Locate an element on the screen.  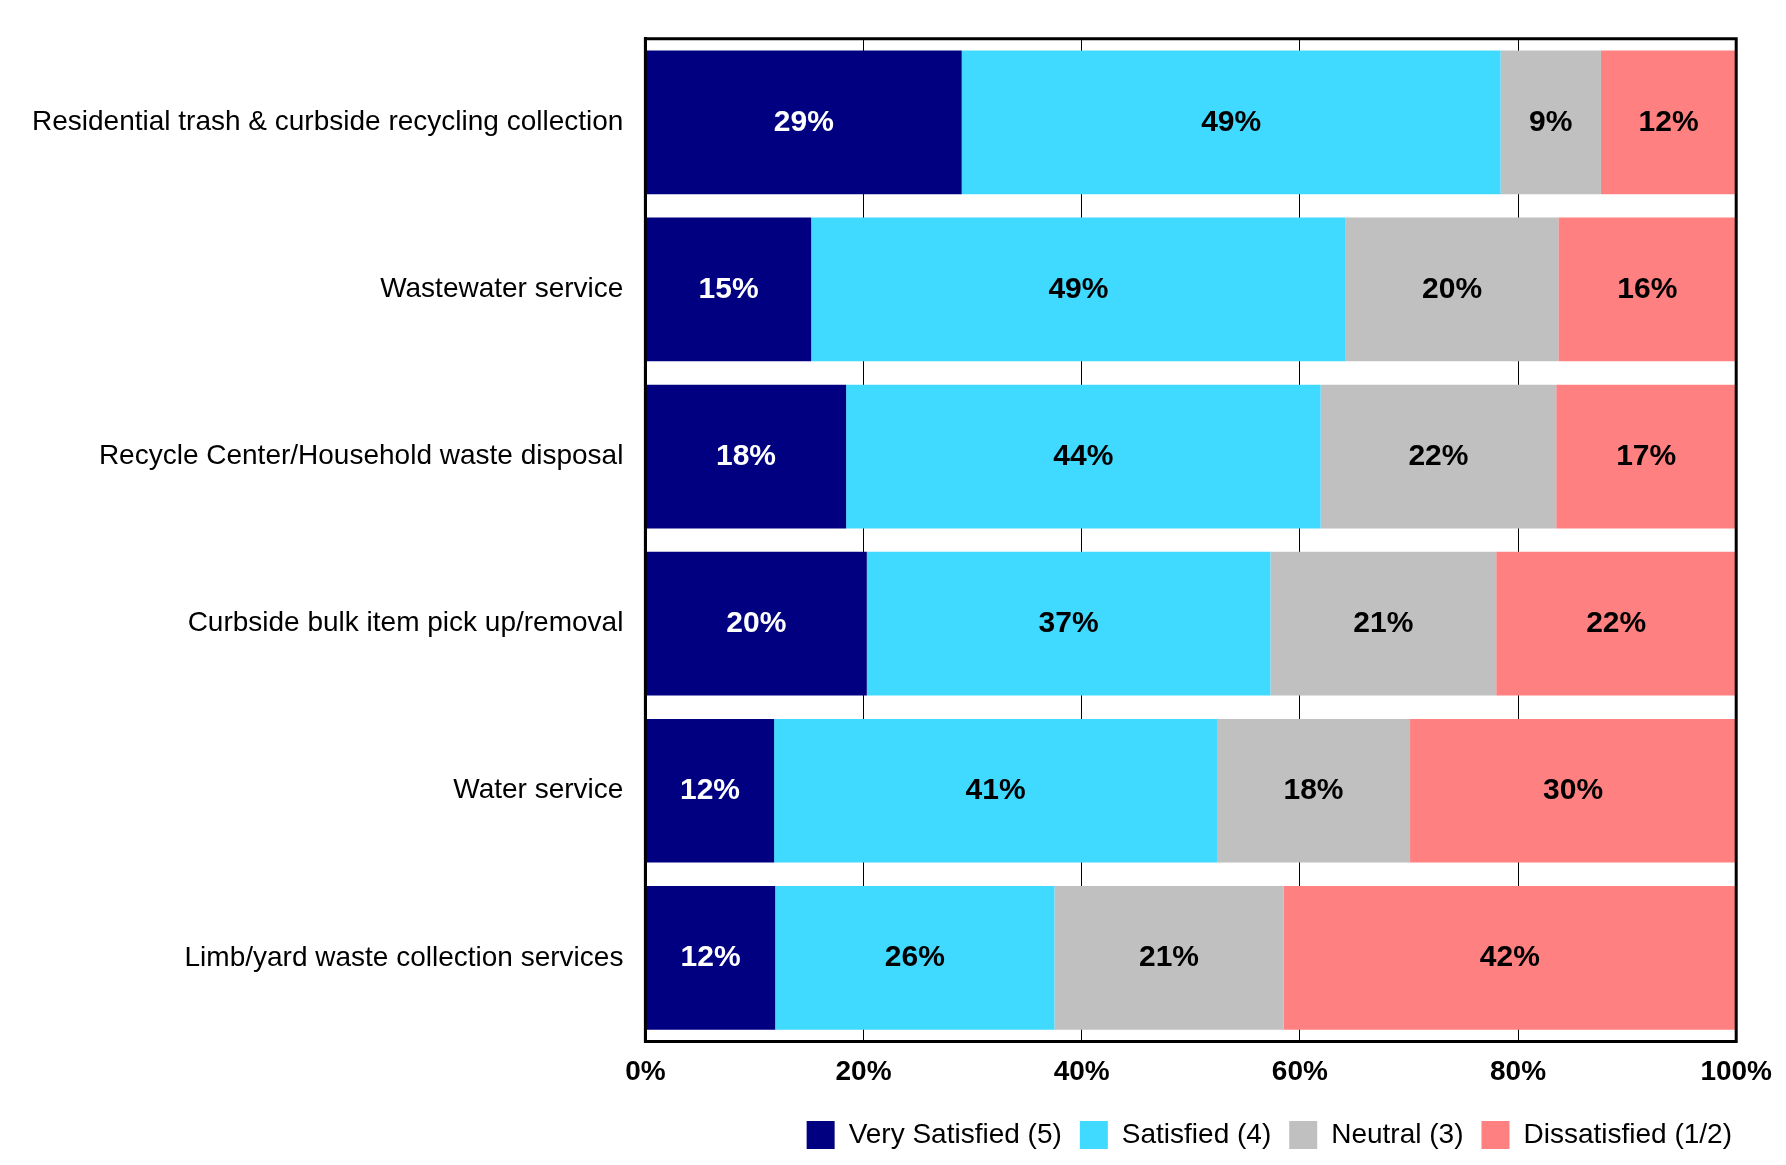
legend-label: Satisfied (4) is located at coordinates (1196, 1133).